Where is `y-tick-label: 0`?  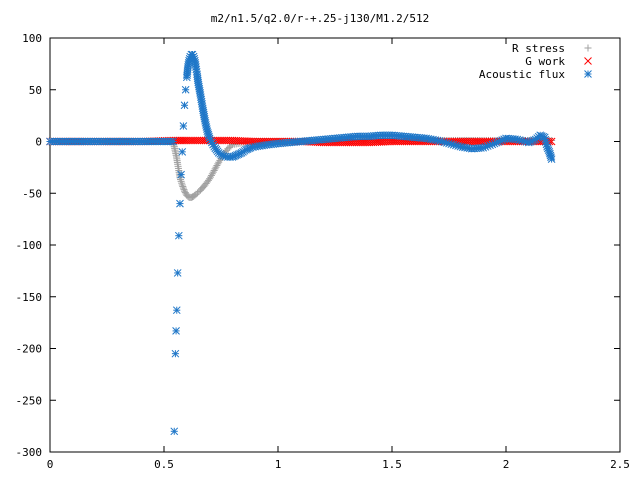
y-tick-label: 0 is located at coordinates (38, 142).